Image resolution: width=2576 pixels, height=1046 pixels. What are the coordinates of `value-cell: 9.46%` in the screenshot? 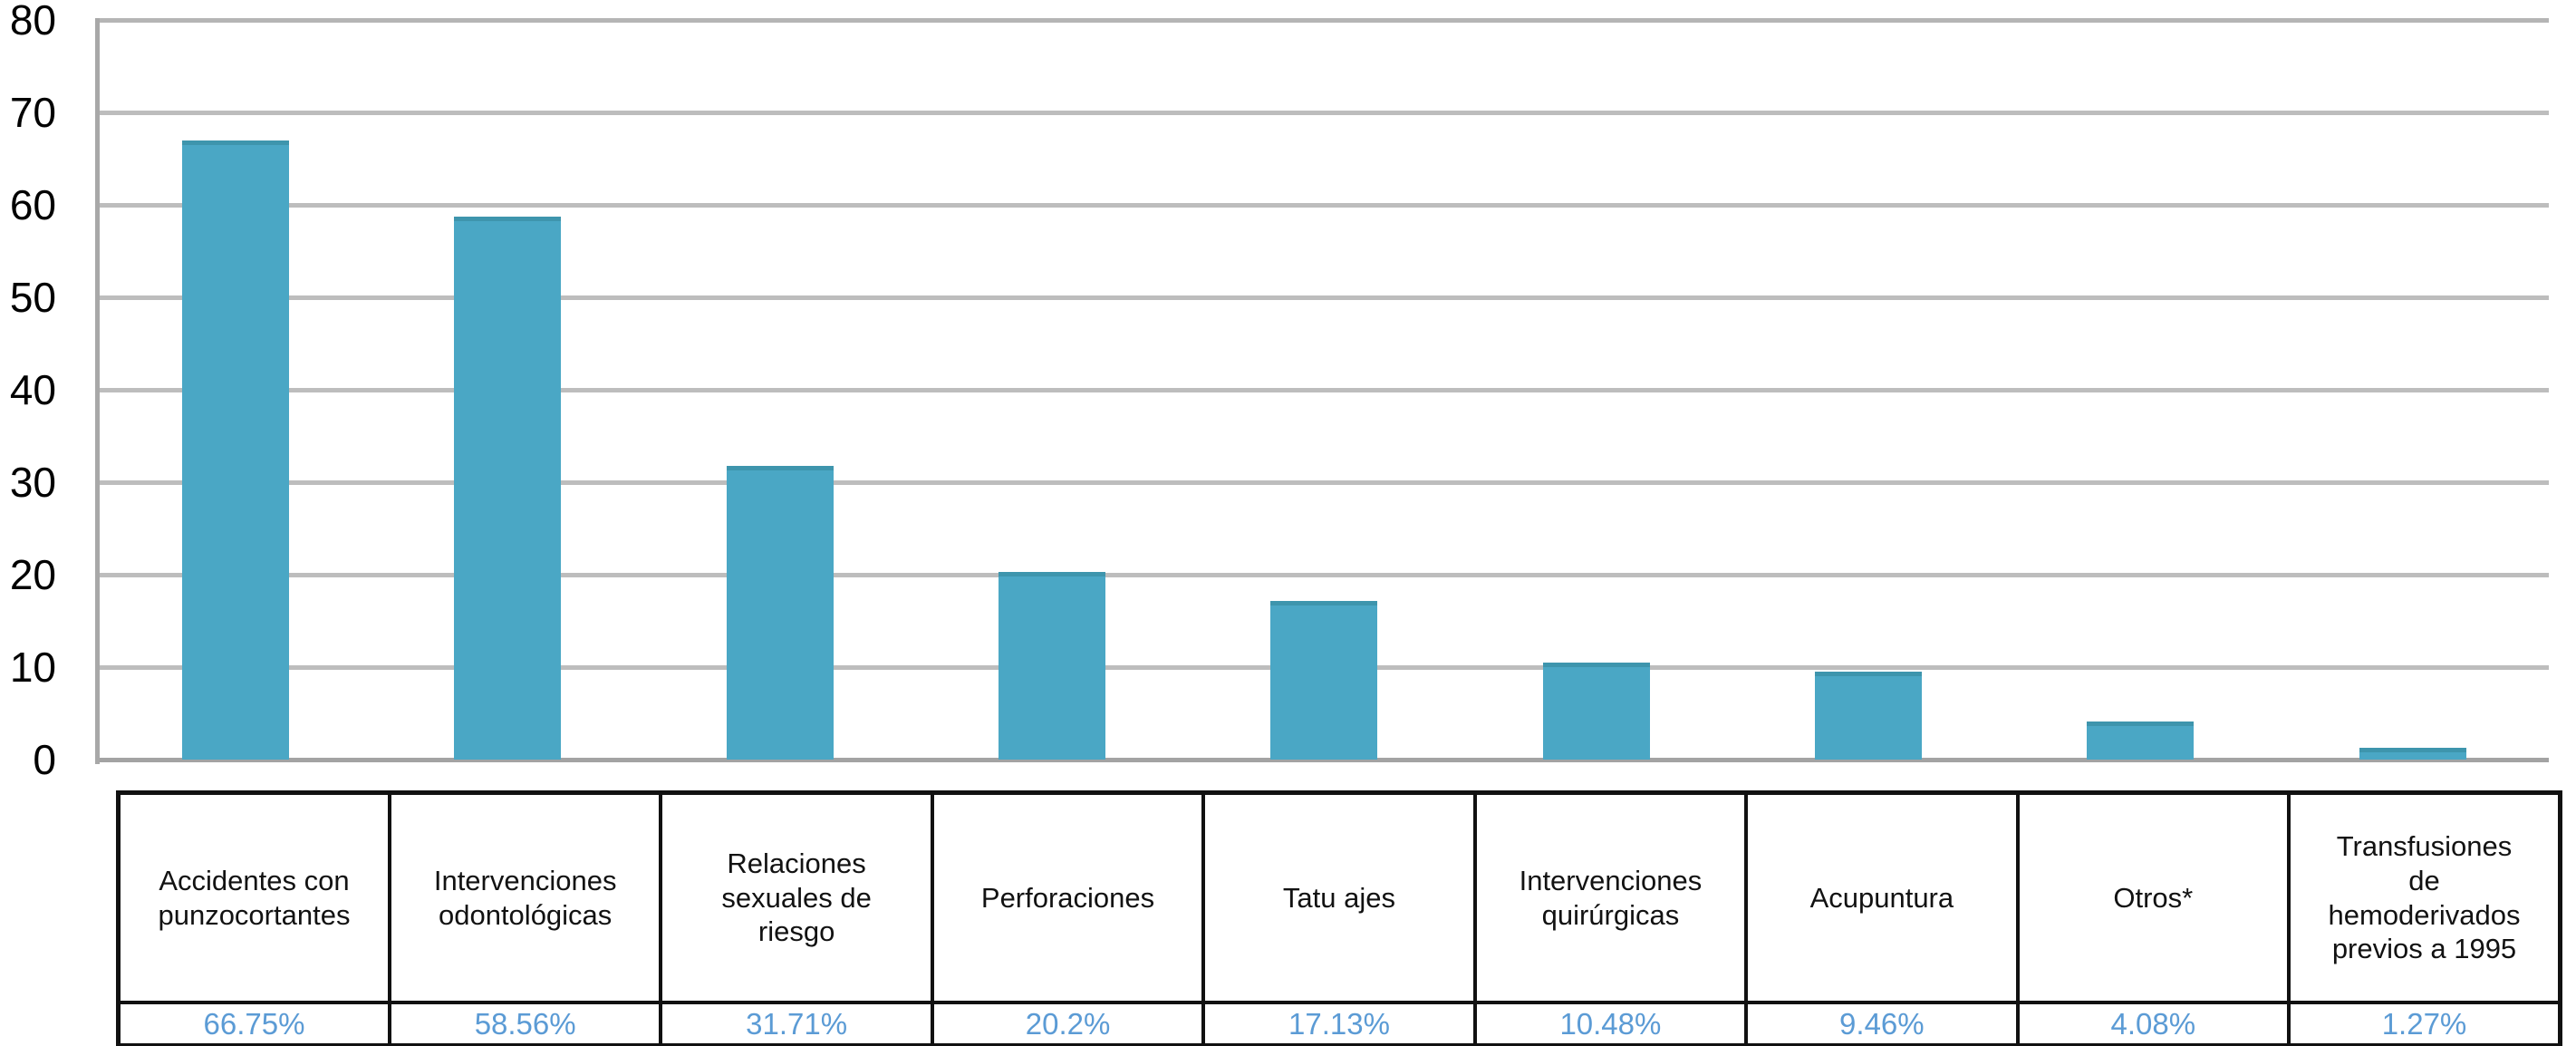 It's located at (1882, 1023).